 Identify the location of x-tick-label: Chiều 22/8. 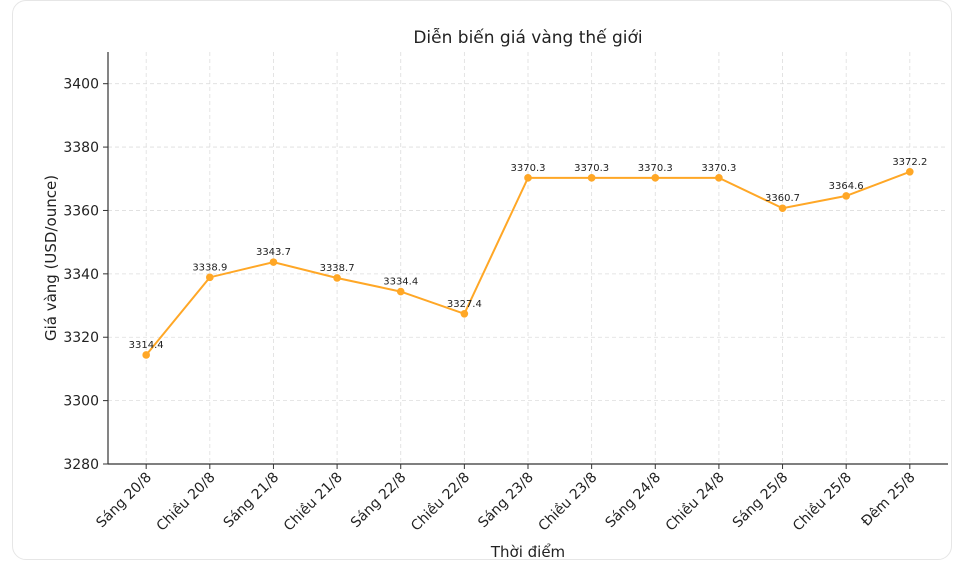
(440, 502).